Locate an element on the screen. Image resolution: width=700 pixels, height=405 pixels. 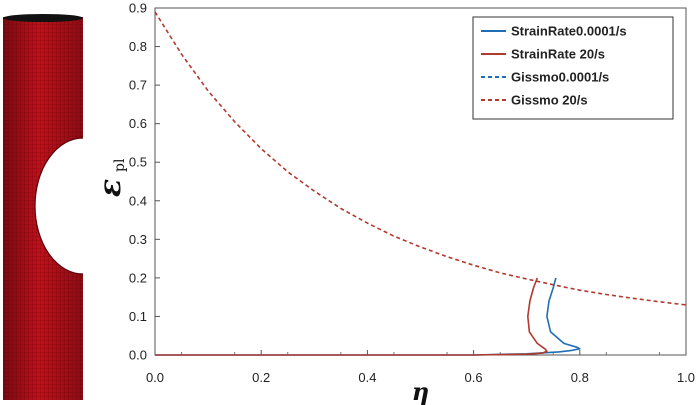
x-axis-label: η is located at coordinates (420, 391).